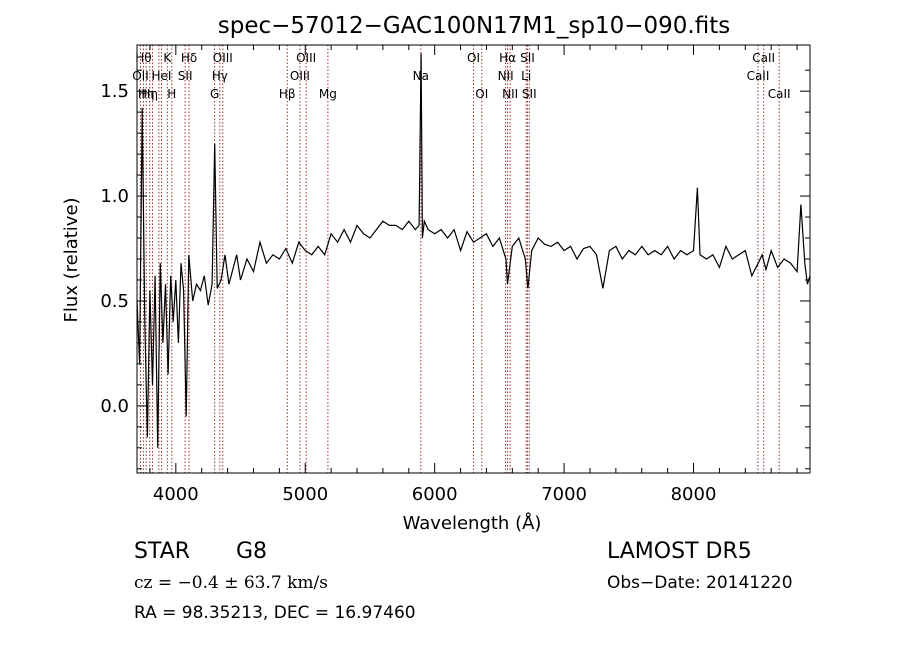 The height and width of the screenshot is (649, 900). What do you see at coordinates (700, 583) in the screenshot?
I see `observation-date: Obs−Date: 20141220` at bounding box center [700, 583].